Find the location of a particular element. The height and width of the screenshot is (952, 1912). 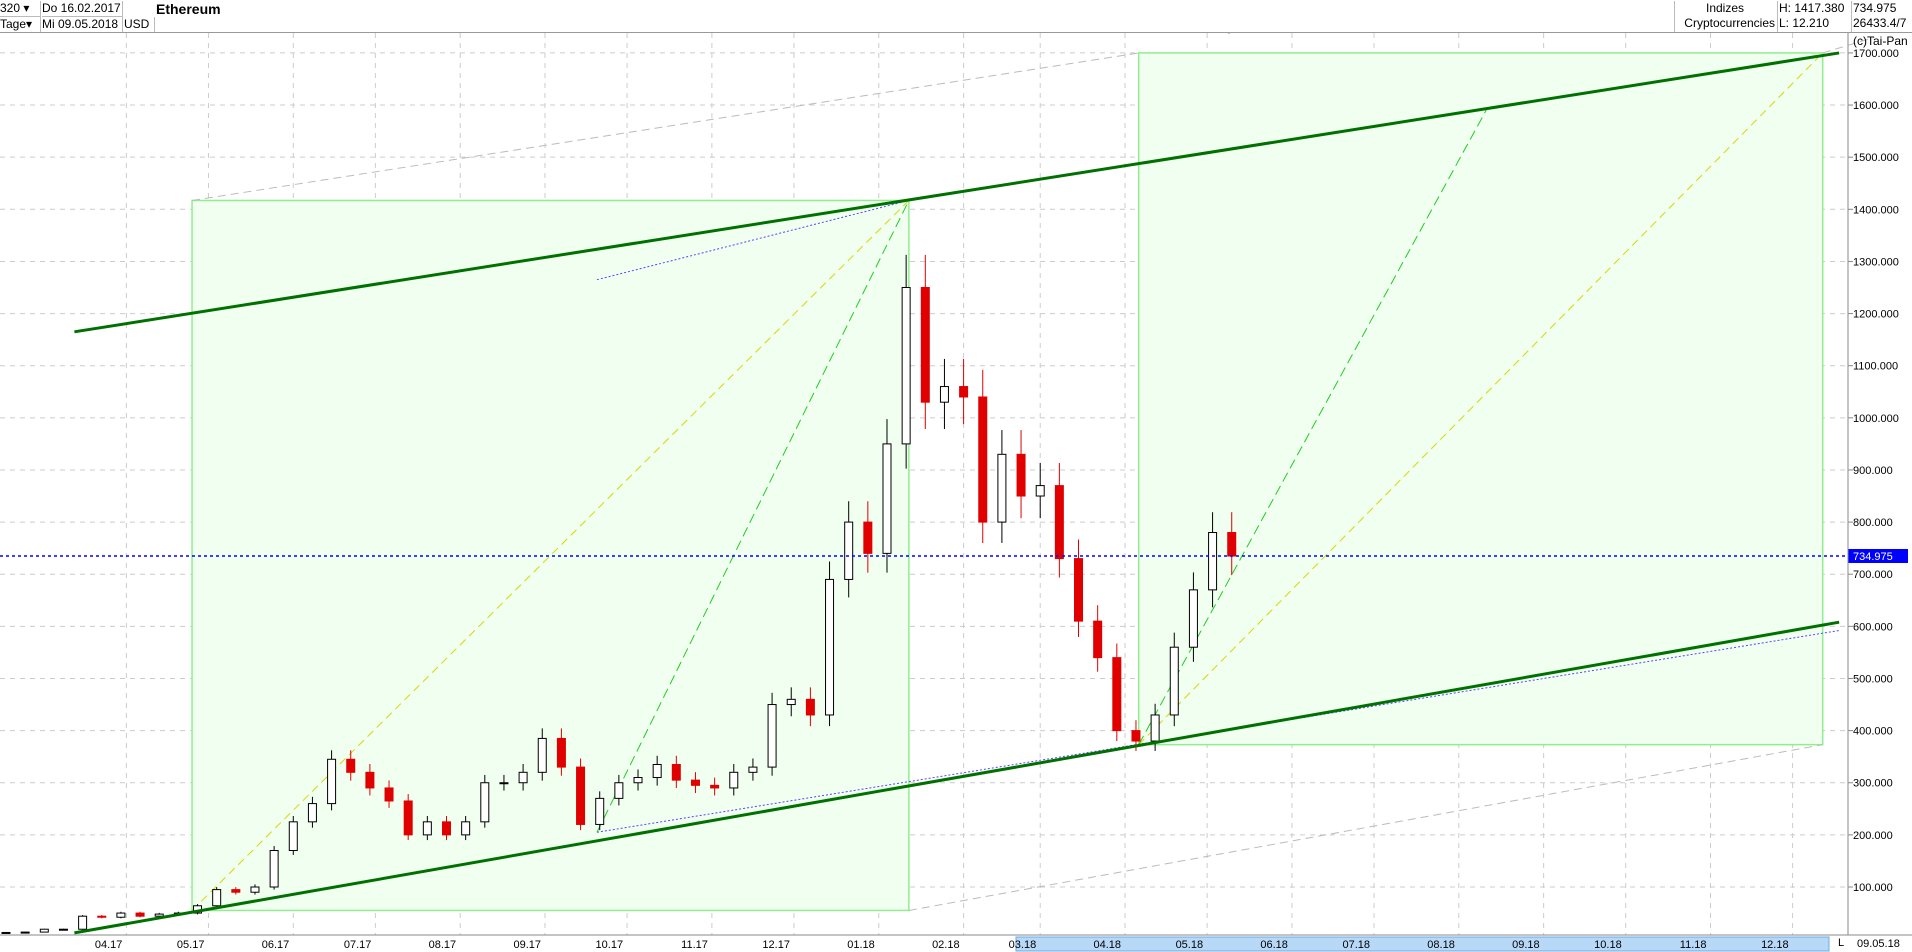

last-price-readout: 734.975 26433.4/7 is located at coordinates (1880, 15).